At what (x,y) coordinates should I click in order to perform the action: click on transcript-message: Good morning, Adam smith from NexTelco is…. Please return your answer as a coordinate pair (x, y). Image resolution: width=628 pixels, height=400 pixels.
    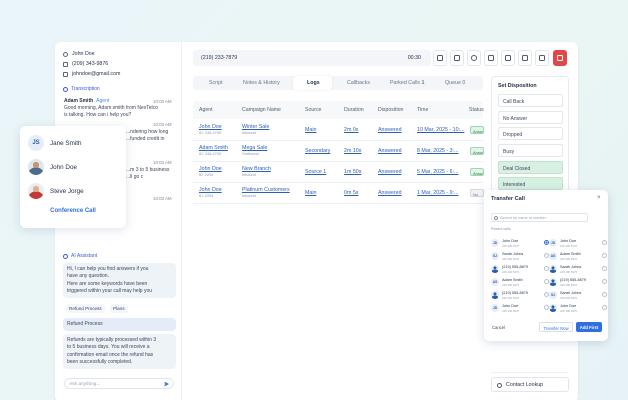
    Looking at the image, I should click on (111, 112).